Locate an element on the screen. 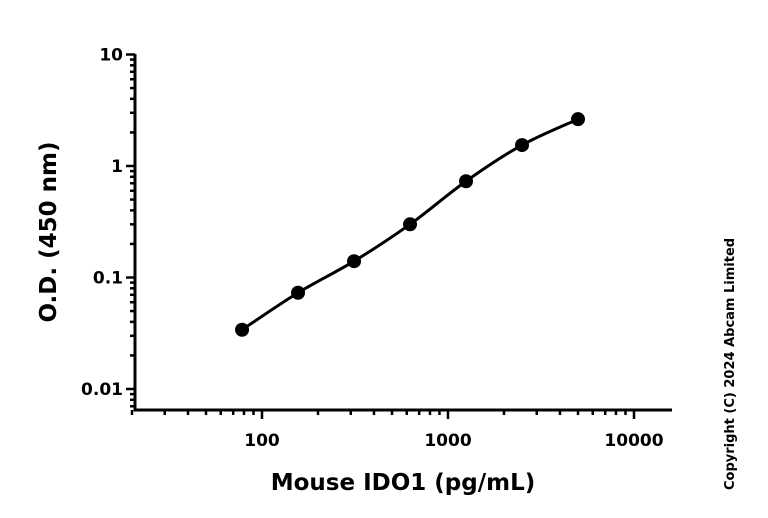 The width and height of the screenshot is (768, 518). y-axis-label: O.D. (450 nm) is located at coordinates (49, 231).